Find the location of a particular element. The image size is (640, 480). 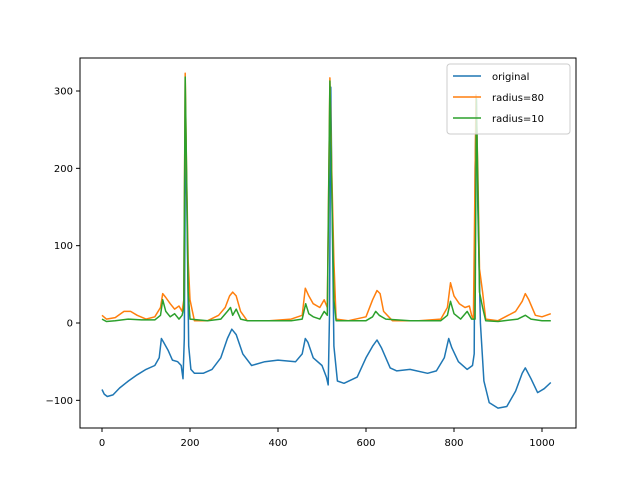

legend: original radius=80 radius=10 is located at coordinates (508, 99).